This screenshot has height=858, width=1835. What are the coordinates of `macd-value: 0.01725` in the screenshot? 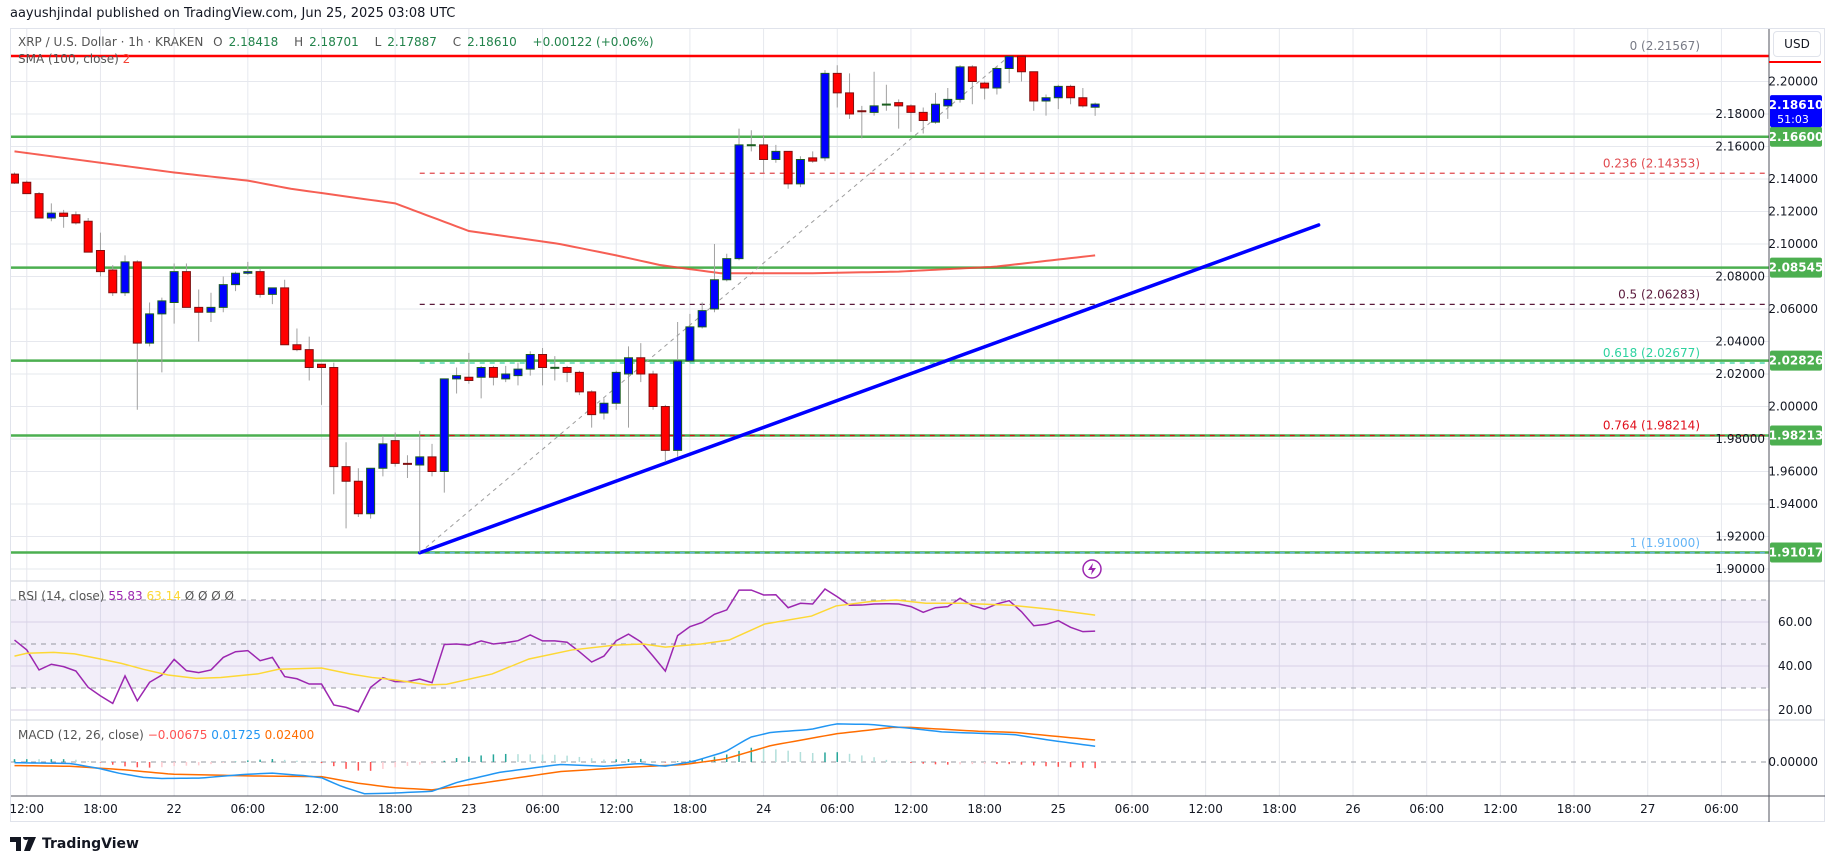 It's located at (236, 735).